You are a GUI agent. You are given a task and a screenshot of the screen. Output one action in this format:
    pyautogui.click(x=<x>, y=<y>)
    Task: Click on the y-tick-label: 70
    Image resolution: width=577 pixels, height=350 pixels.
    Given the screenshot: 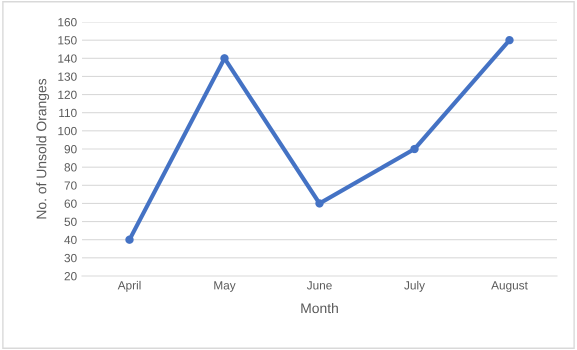 What is the action you would take?
    pyautogui.click(x=70, y=185)
    